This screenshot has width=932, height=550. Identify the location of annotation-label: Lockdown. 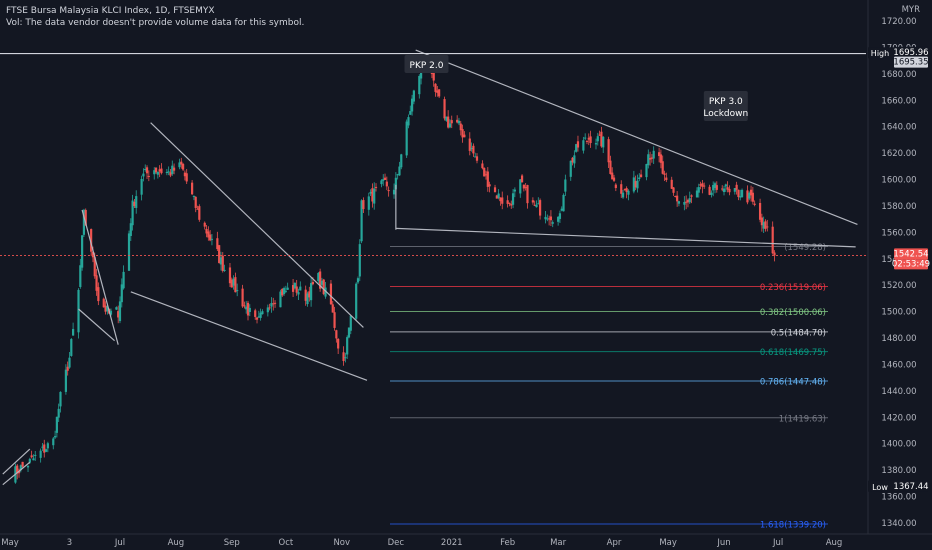
(725, 114).